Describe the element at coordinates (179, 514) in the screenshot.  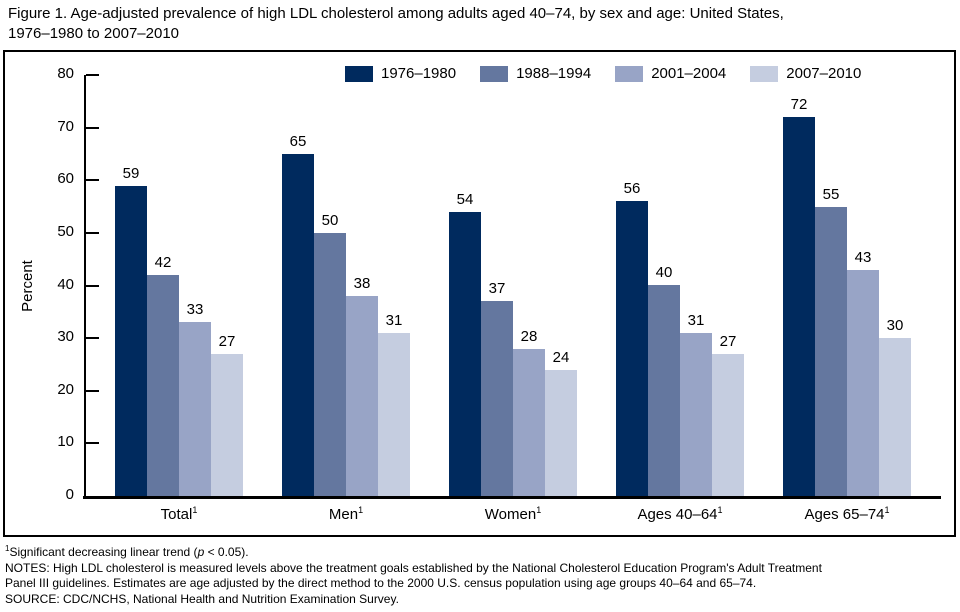
I see `category-label-total: Total1` at that location.